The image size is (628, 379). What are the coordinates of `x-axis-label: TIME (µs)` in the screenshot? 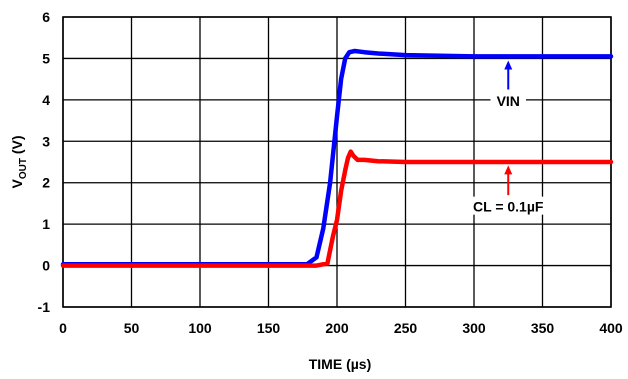 It's located at (340, 364).